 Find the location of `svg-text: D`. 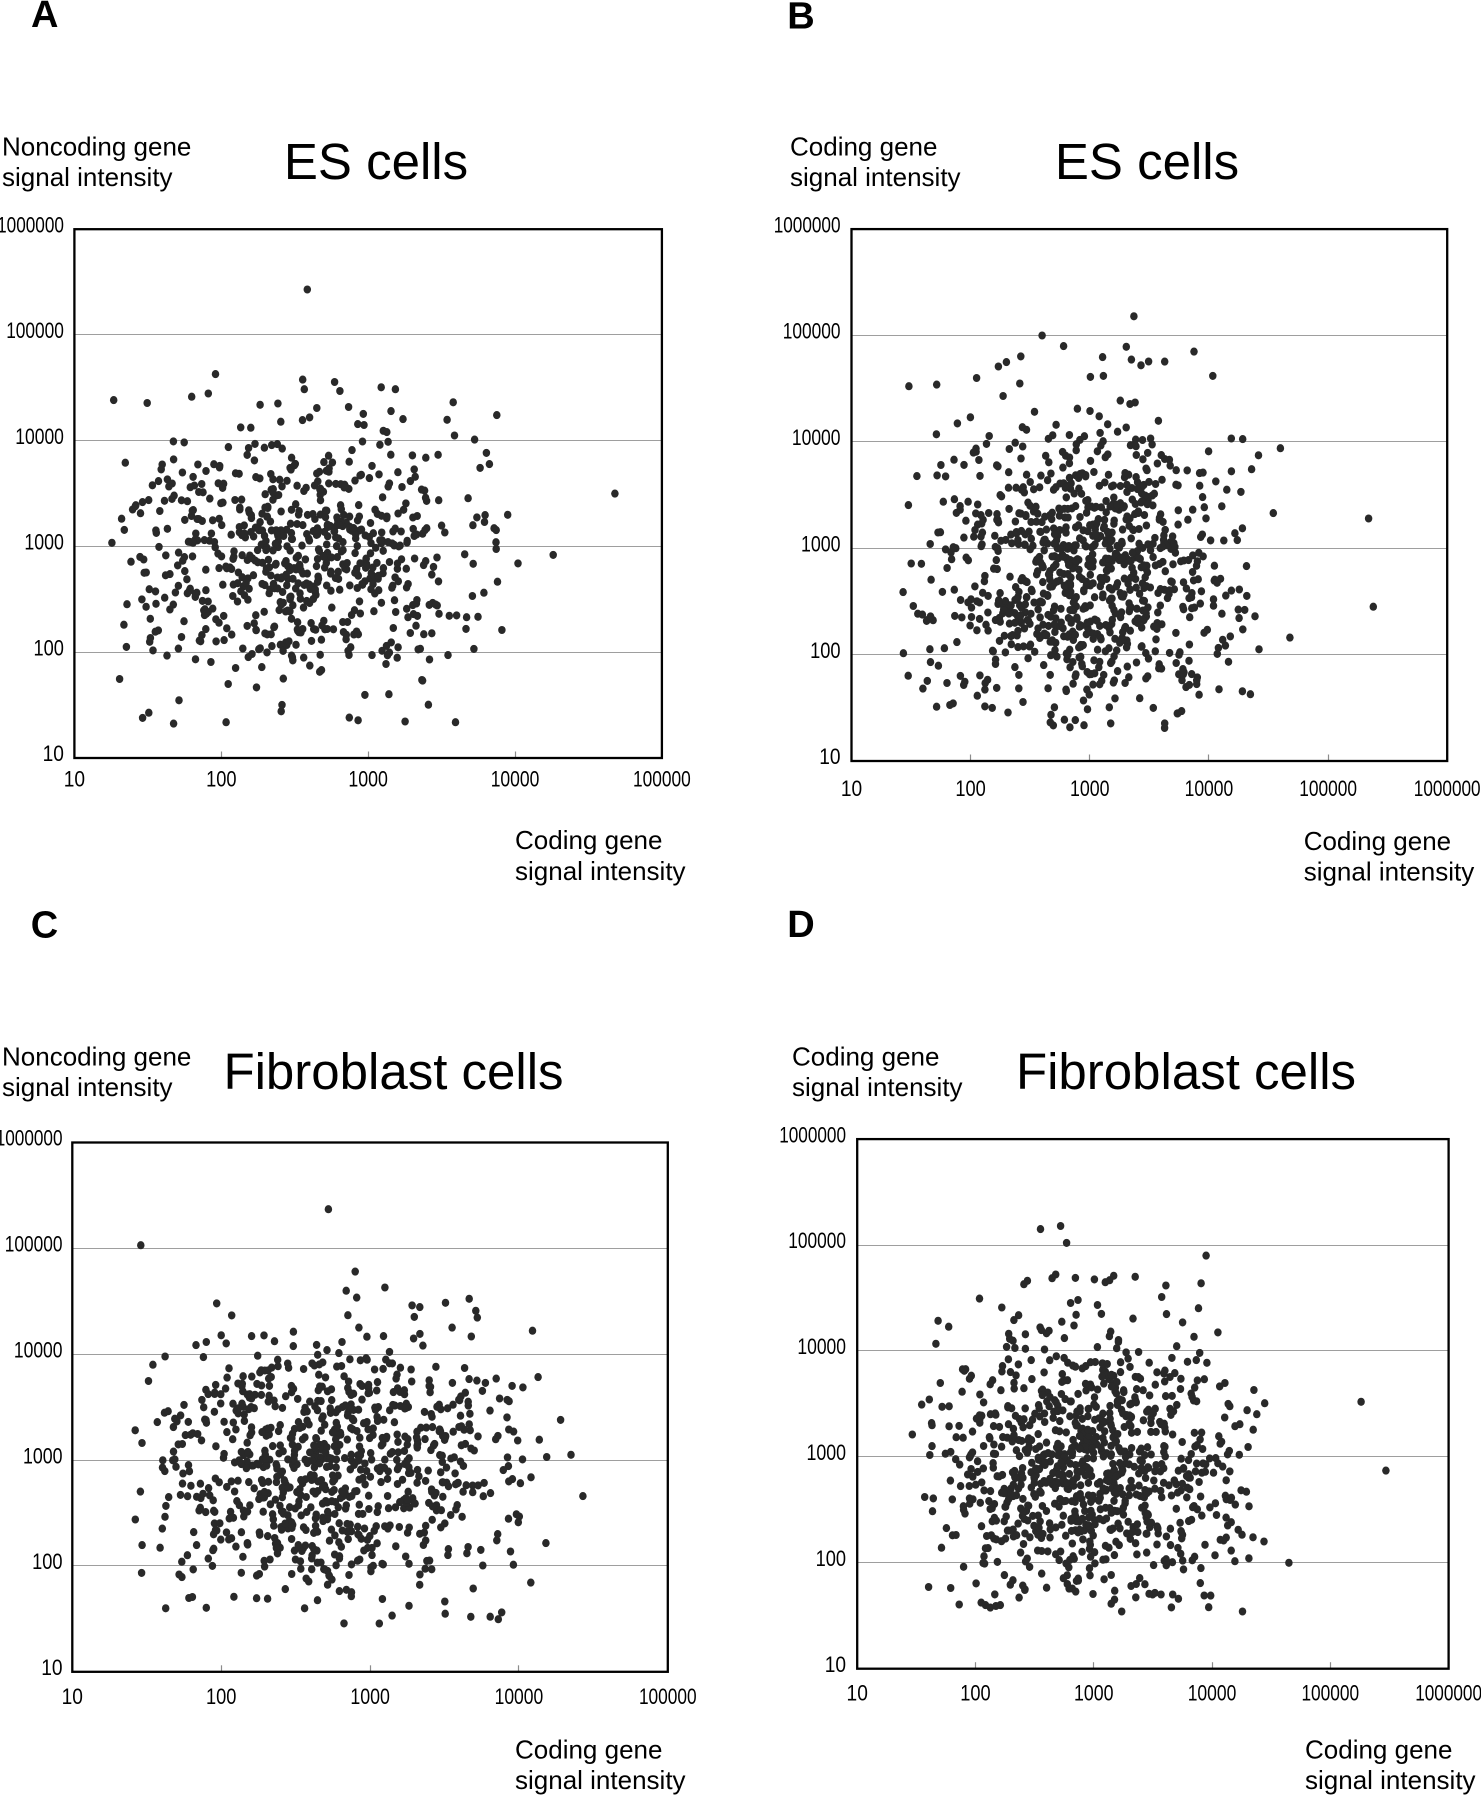

svg-text: D is located at coordinates (800, 925).